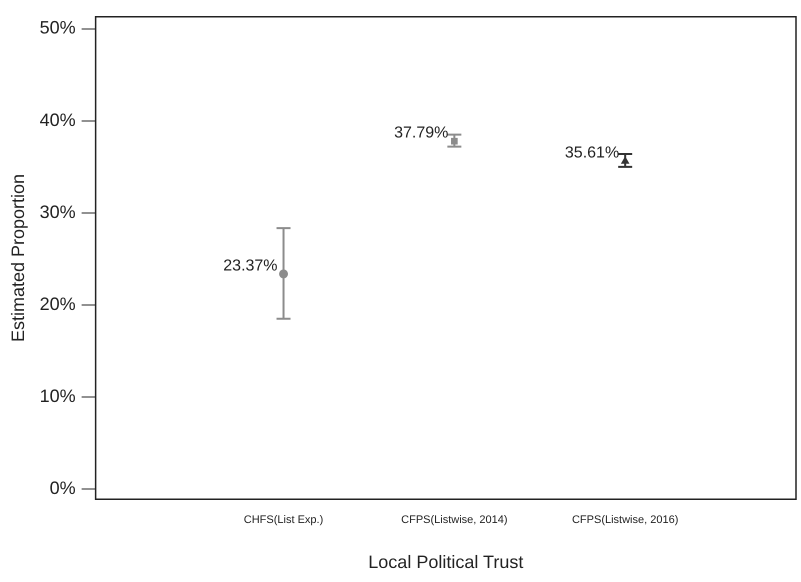 The height and width of the screenshot is (582, 801). What do you see at coordinates (58, 120) in the screenshot?
I see `y-tick-label: 40%` at bounding box center [58, 120].